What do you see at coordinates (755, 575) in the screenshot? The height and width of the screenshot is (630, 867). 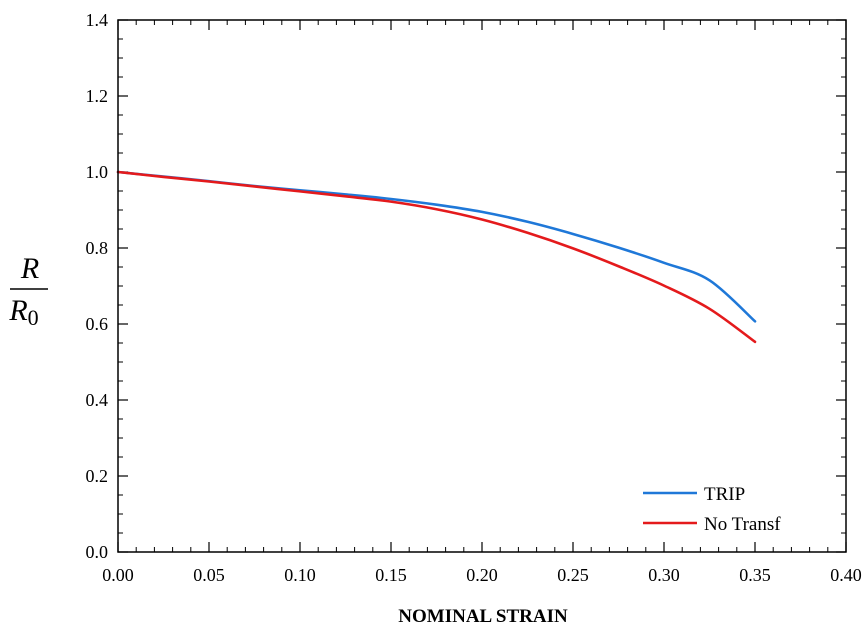 I see `x-tick-label: 0.35` at bounding box center [755, 575].